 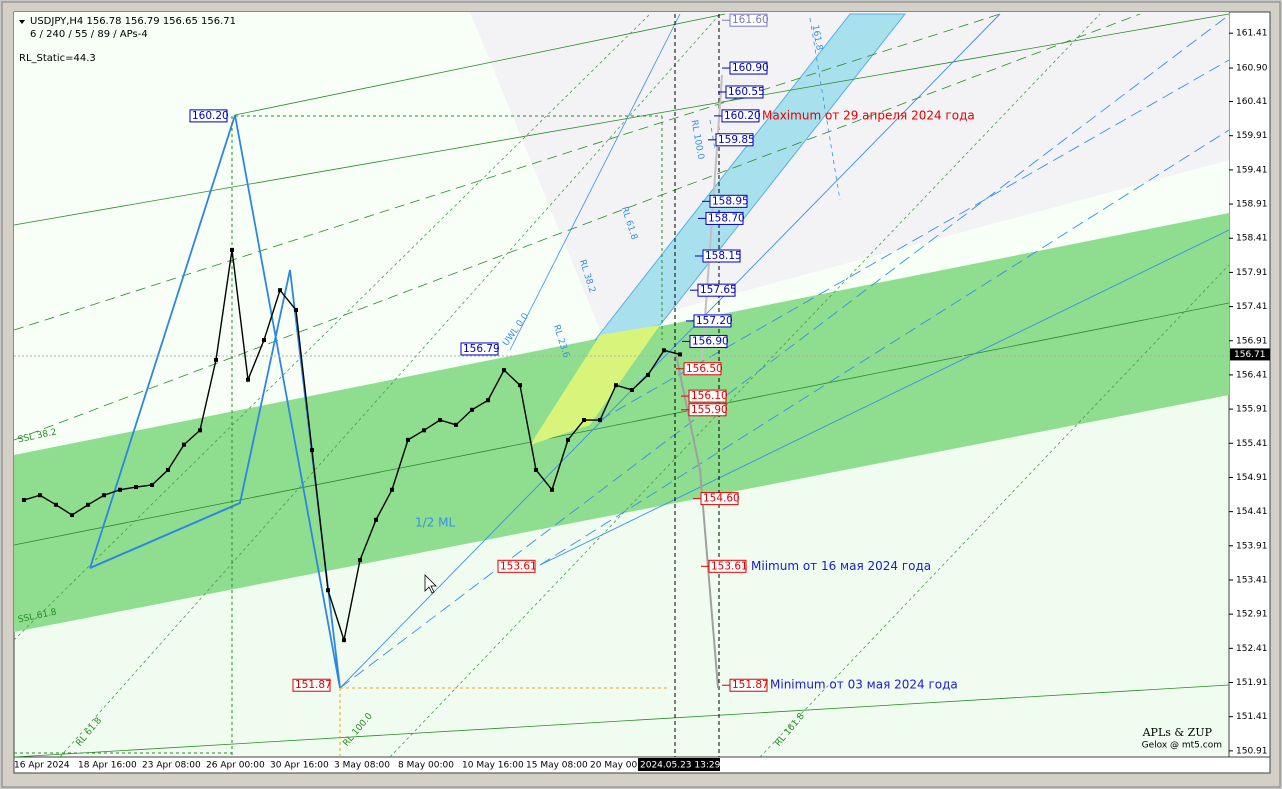 What do you see at coordinates (1252, 751) in the screenshot?
I see `y-tick-label: 150.91` at bounding box center [1252, 751].